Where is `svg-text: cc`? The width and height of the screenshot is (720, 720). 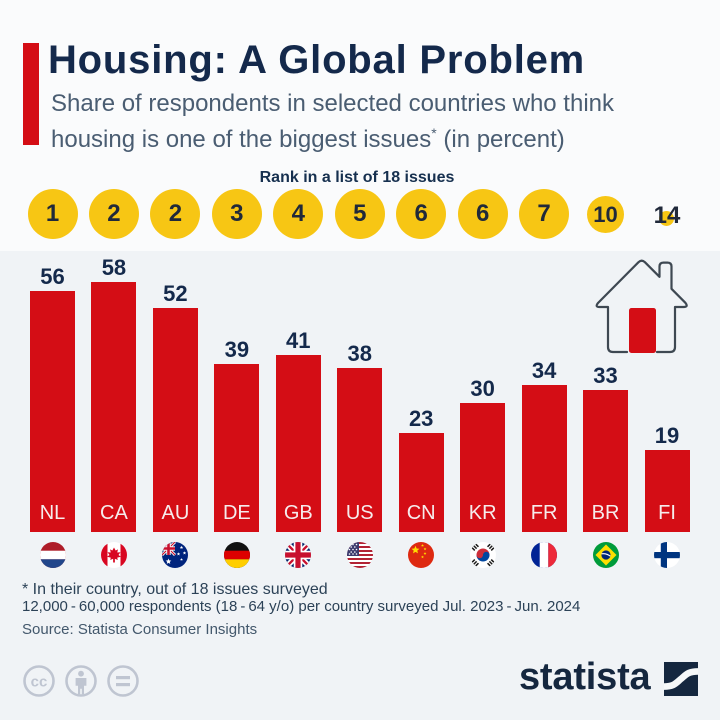 svg-text: cc is located at coordinates (39, 682).